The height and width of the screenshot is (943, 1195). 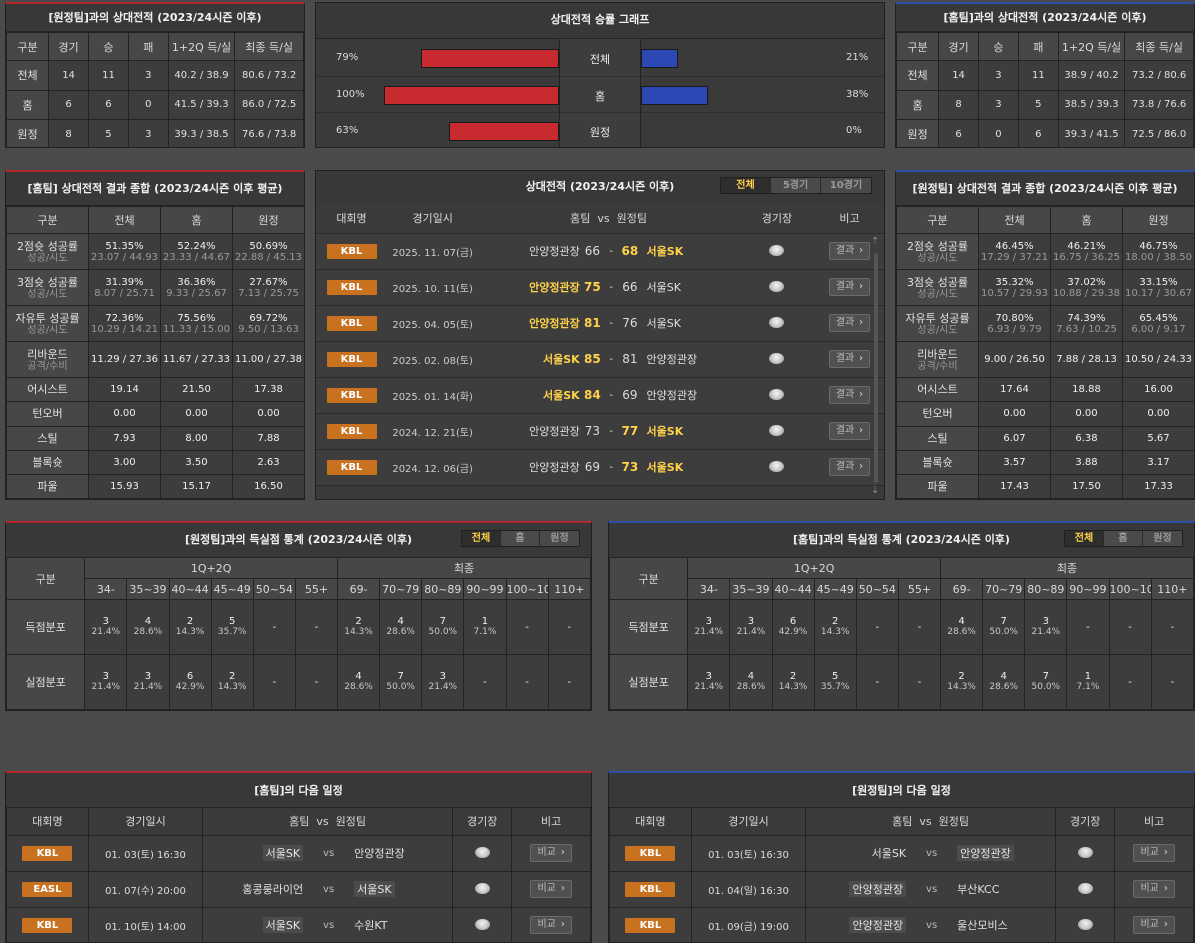 I want to click on count-value: 2, so click(x=835, y=621).